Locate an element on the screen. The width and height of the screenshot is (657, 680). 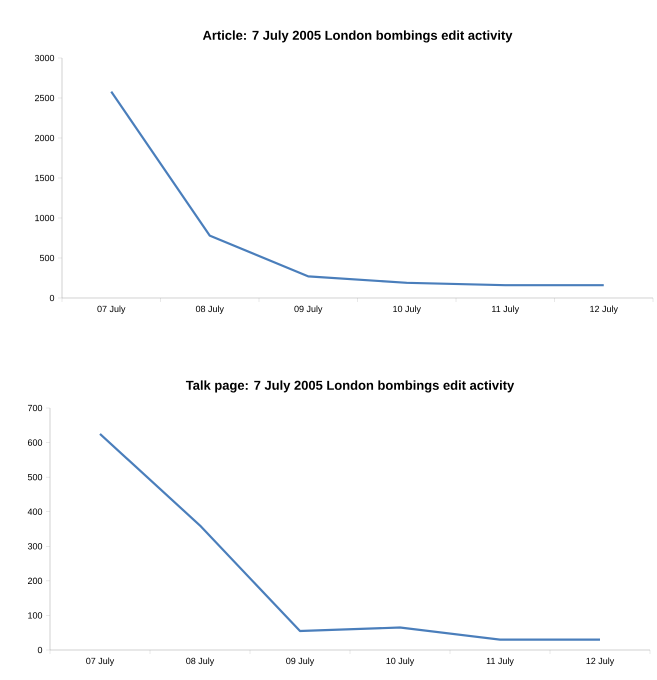
chart-title: Article: 7 July 2005 London bombings edit activity is located at coordinates (357, 36).